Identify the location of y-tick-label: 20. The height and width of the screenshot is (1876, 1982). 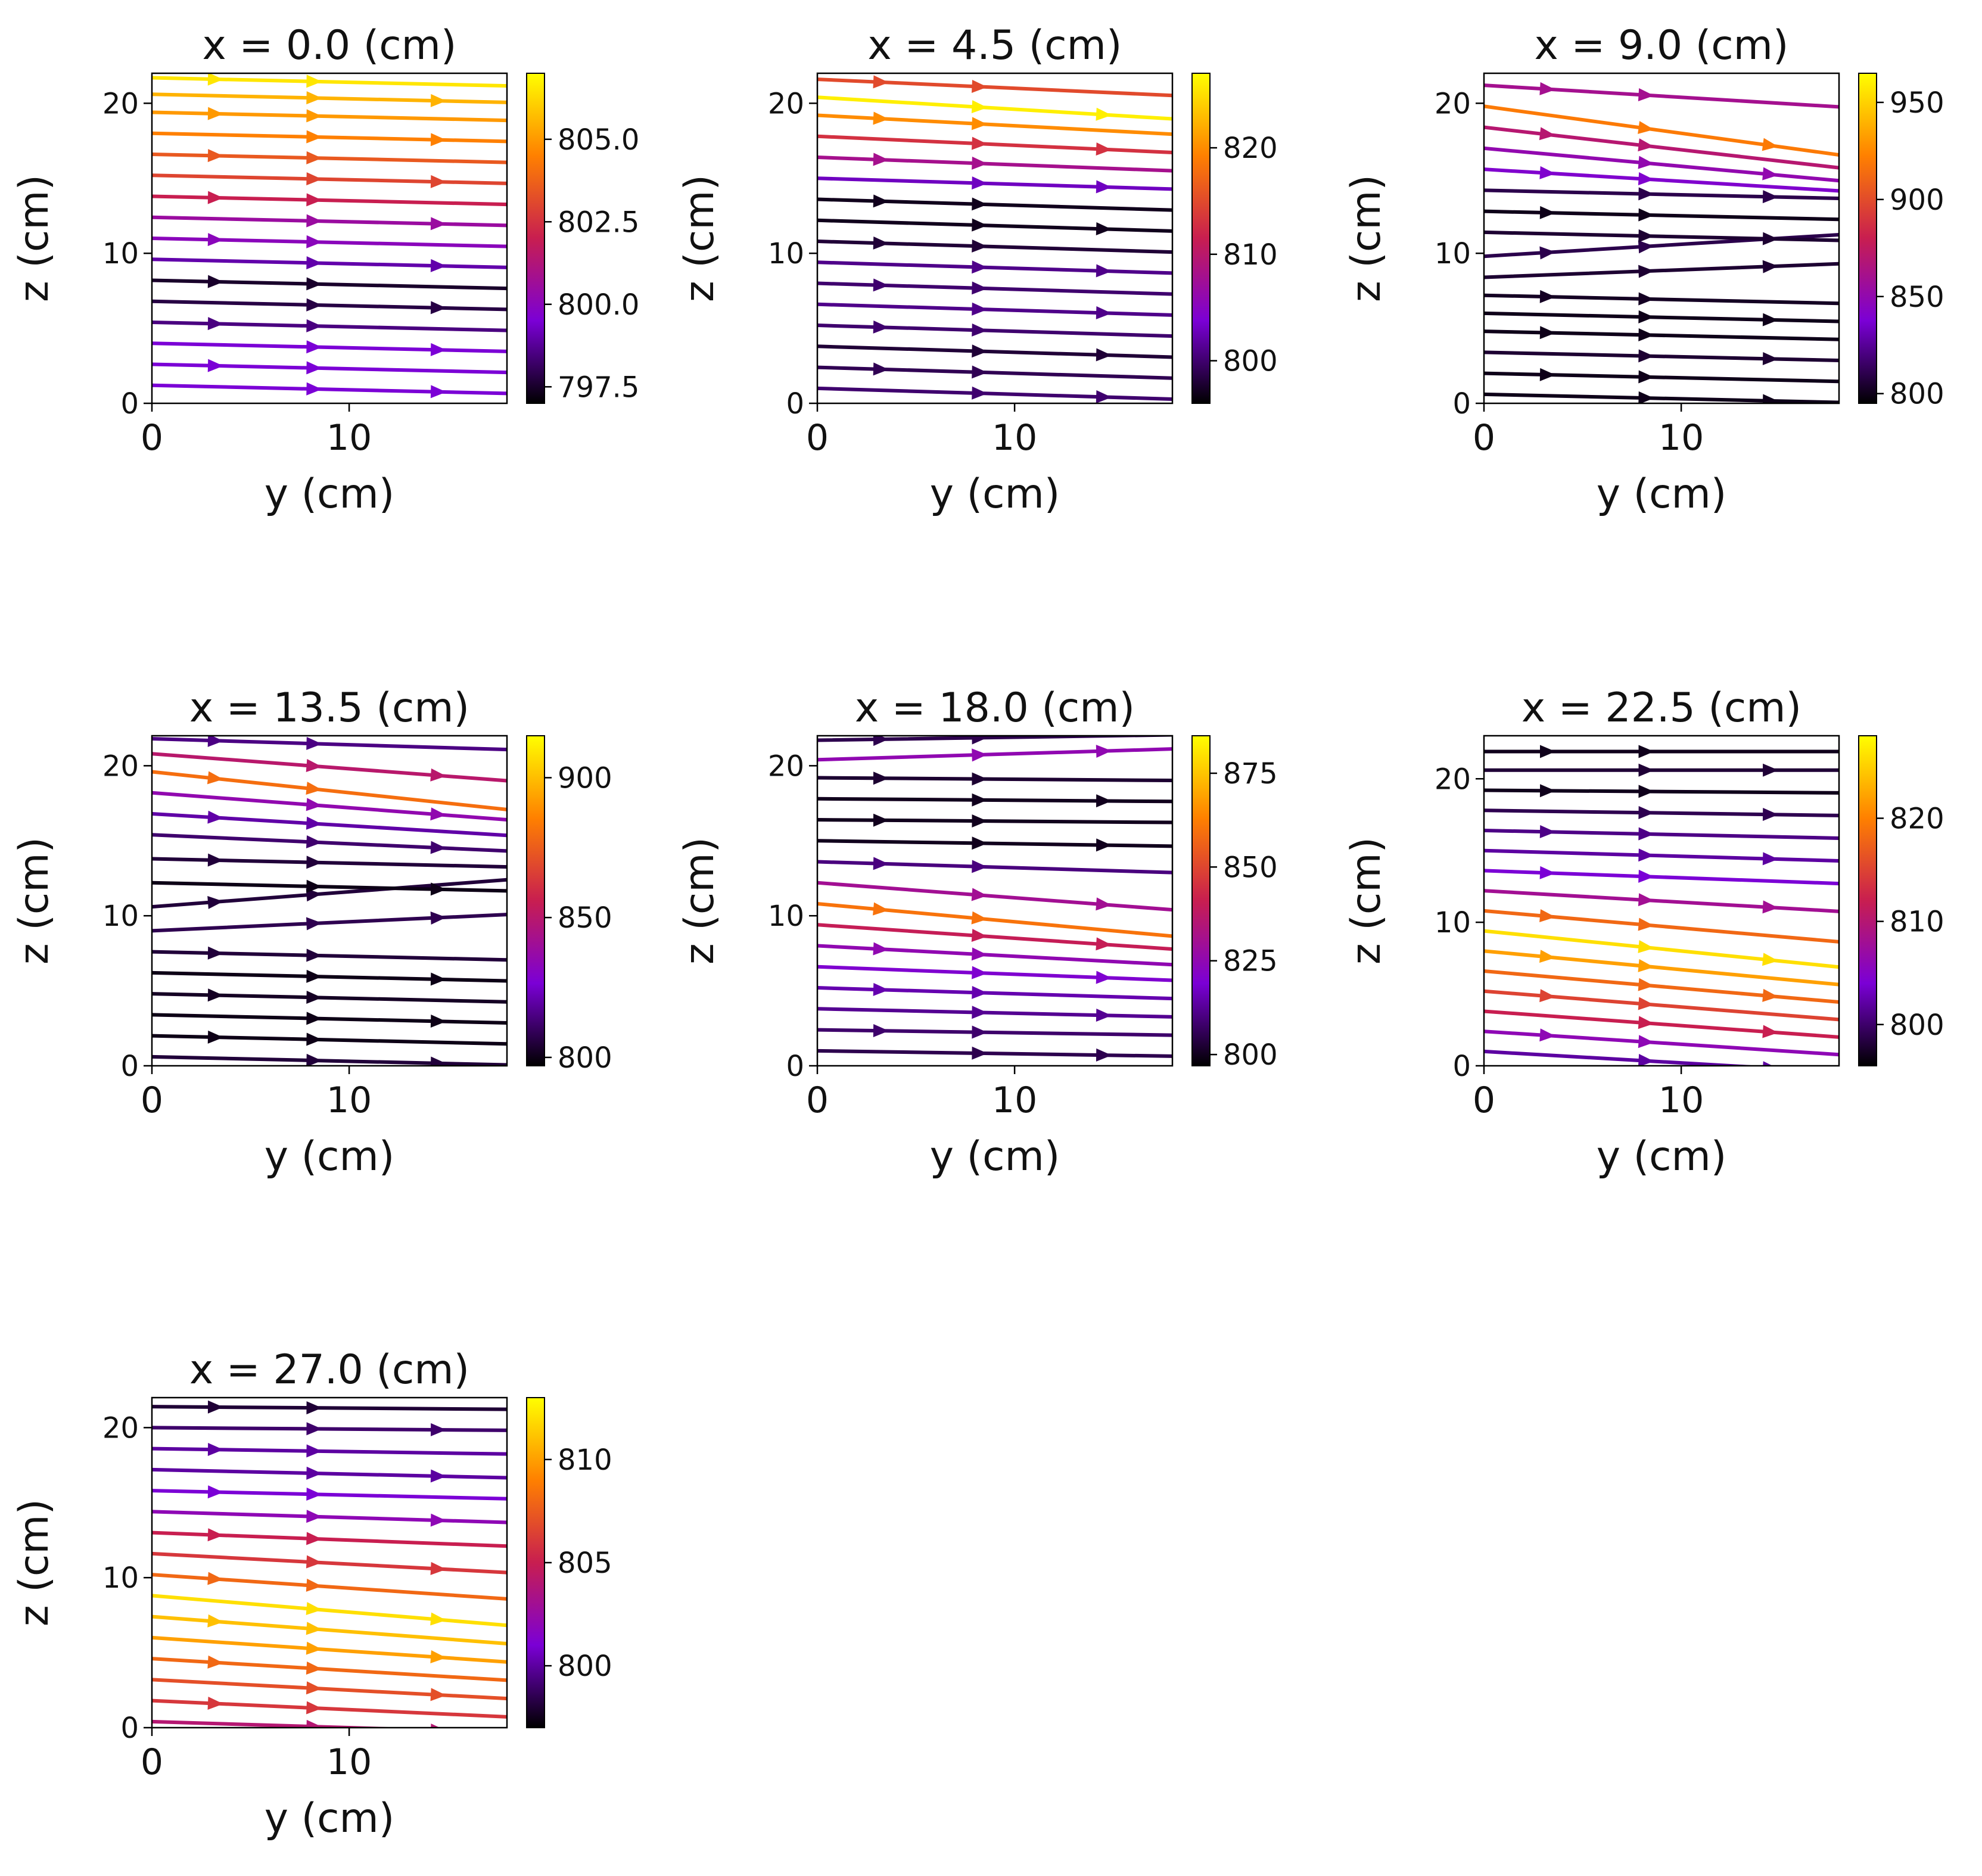
(1453, 103).